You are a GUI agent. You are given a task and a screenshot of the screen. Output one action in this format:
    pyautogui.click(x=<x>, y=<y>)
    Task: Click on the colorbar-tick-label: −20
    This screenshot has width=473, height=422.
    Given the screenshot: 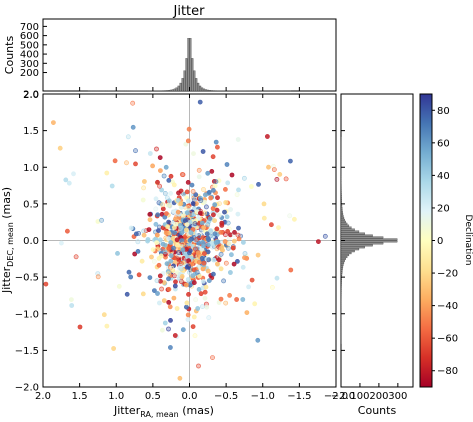 What is the action you would take?
    pyautogui.click(x=447, y=274)
    